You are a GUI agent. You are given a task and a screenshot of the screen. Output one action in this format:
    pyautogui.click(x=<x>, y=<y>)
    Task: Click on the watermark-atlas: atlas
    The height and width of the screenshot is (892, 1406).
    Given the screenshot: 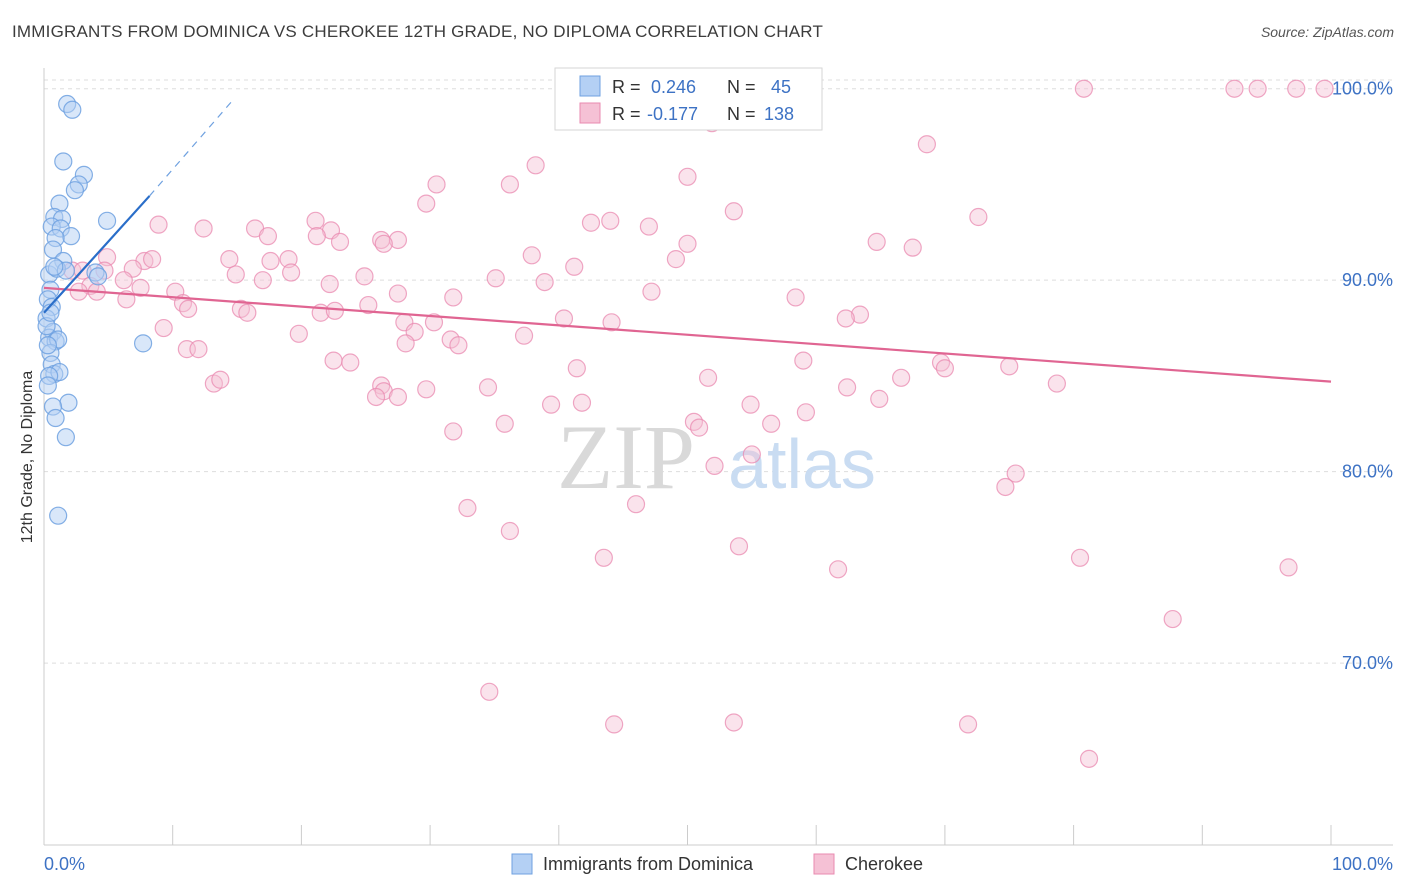 What is the action you would take?
    pyautogui.click(x=802, y=464)
    